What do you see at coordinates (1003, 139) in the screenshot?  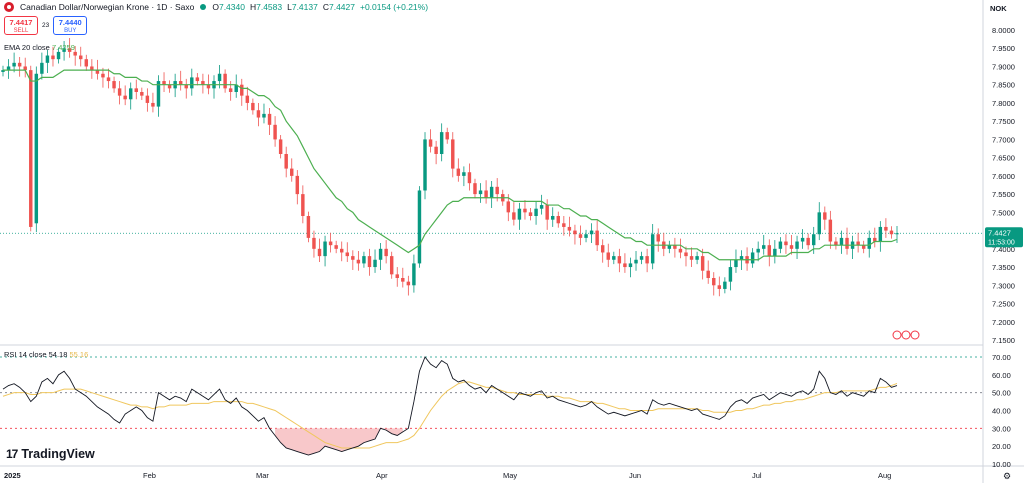 I see `price-tick-label: 7.7000` at bounding box center [1003, 139].